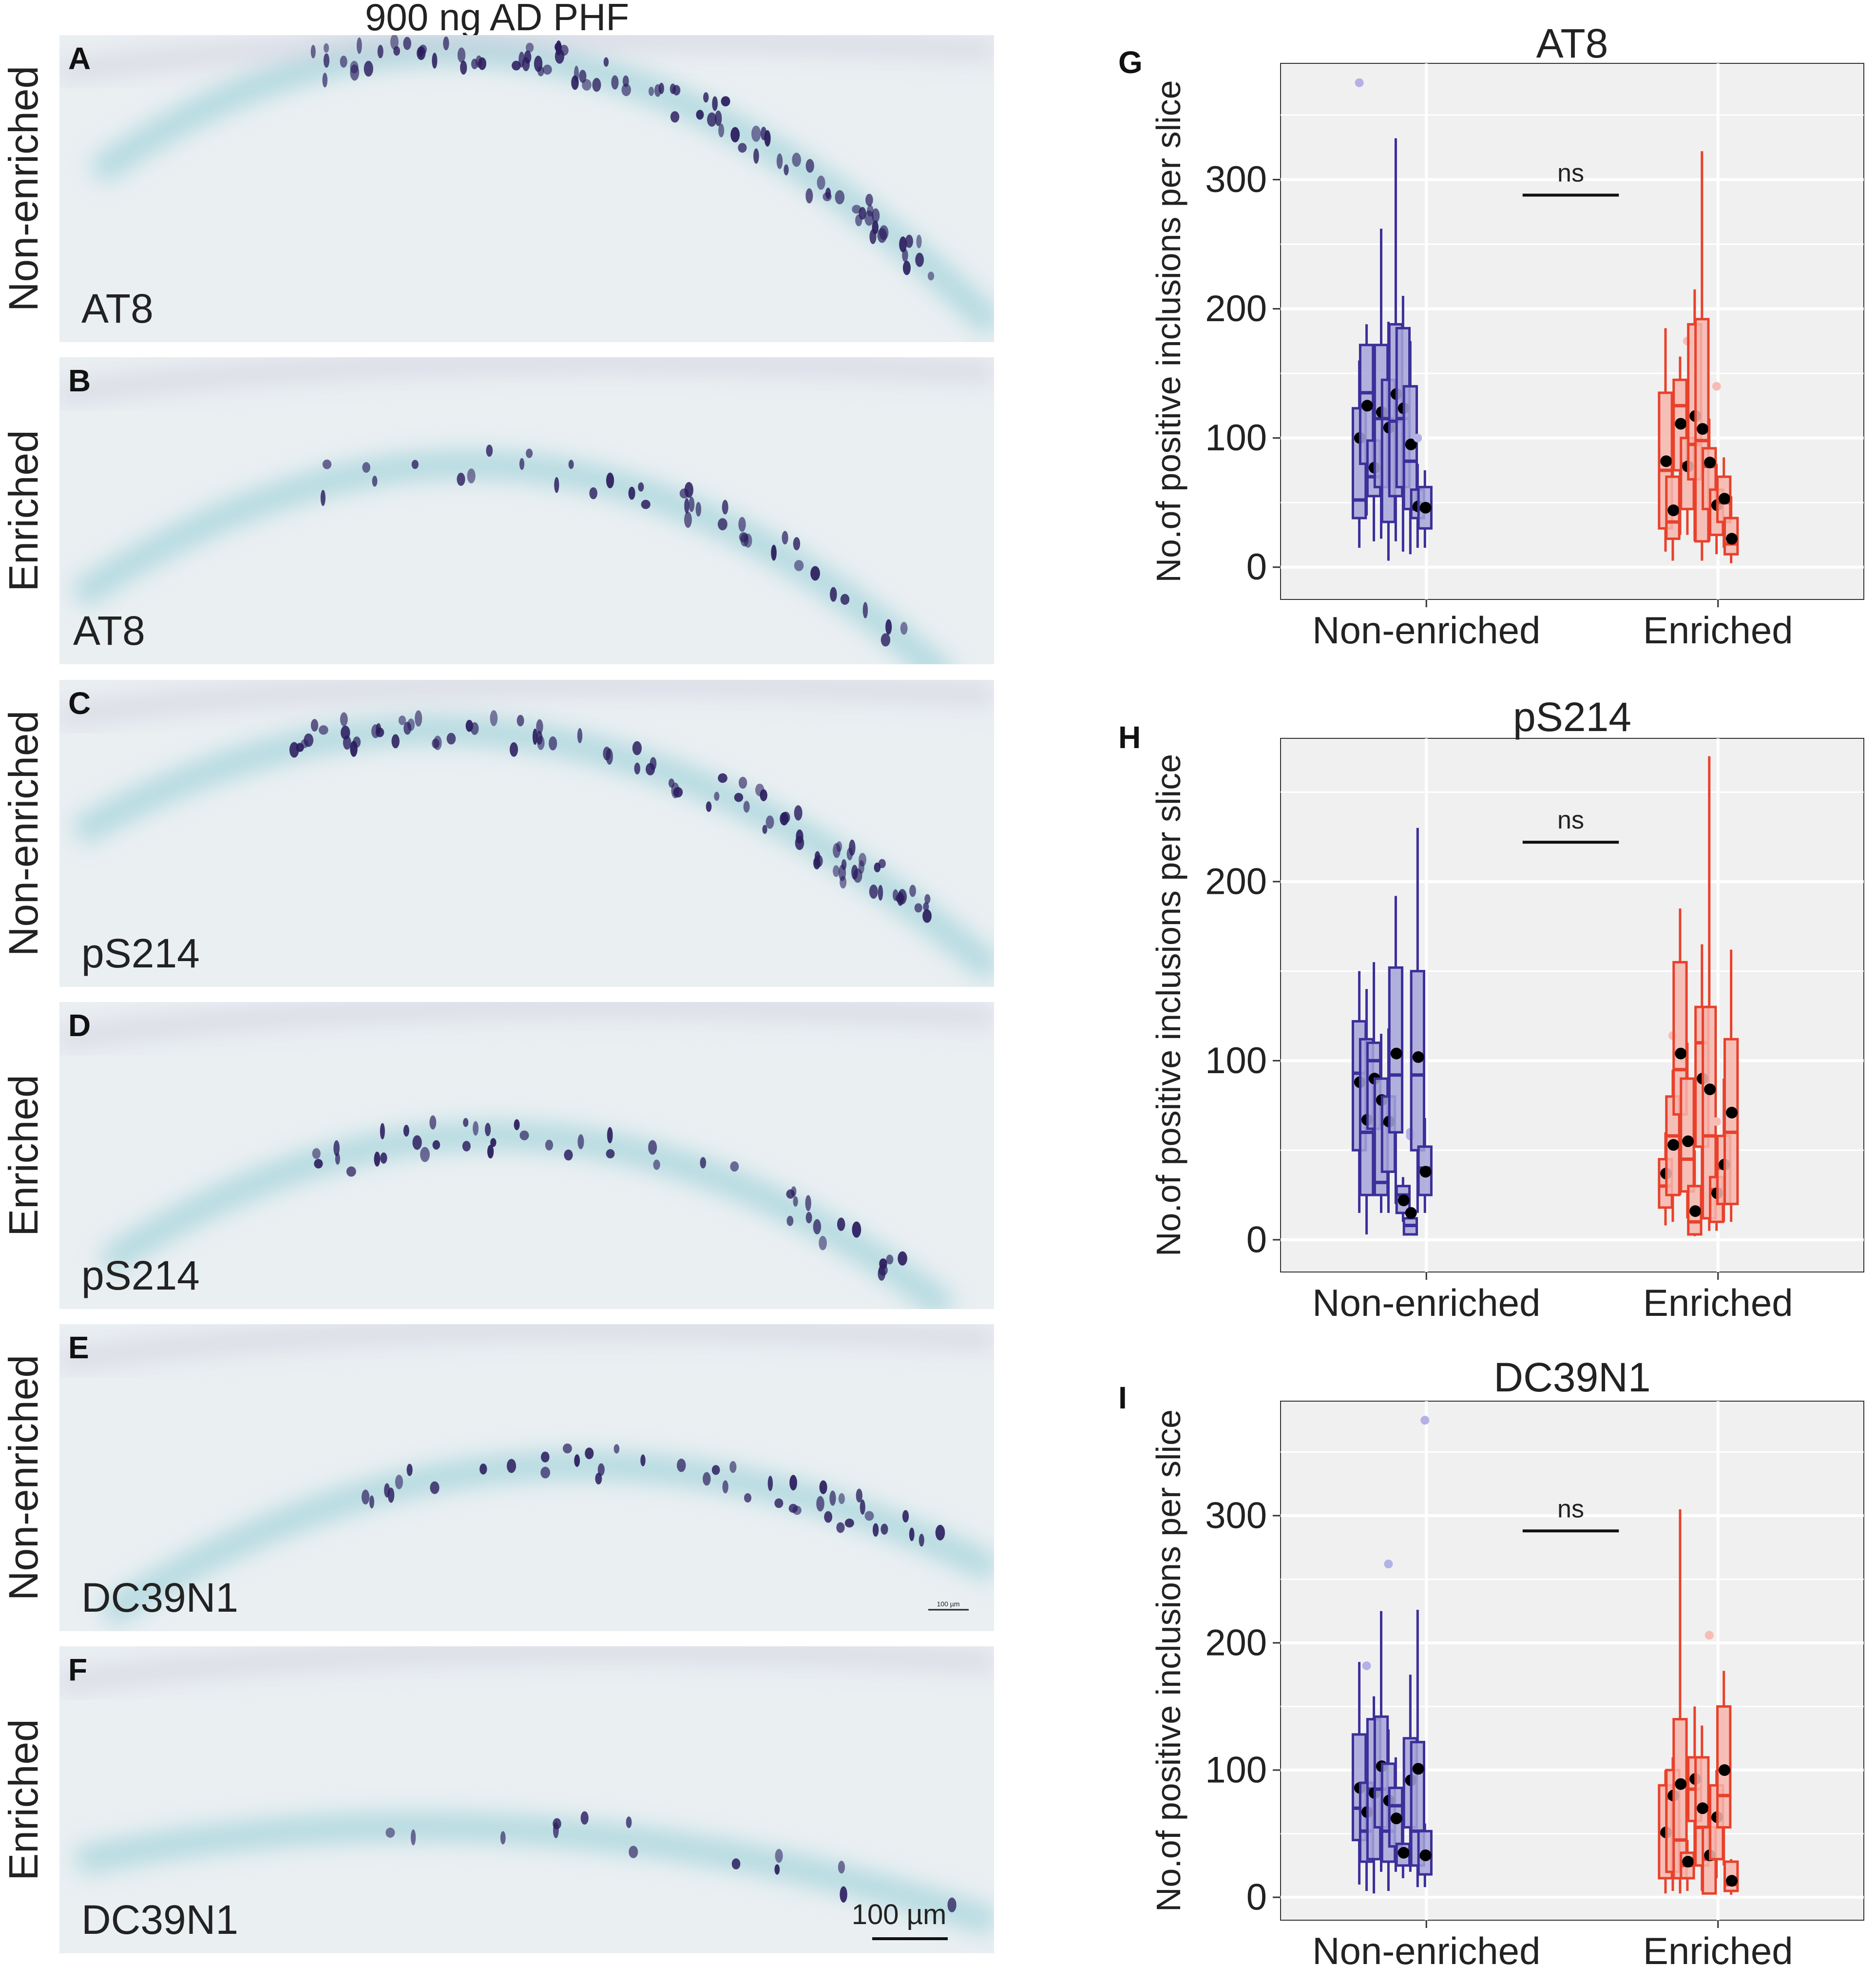 This screenshot has width=1876, height=1966. I want to click on y-tick-label: 0, so click(1256, 567).